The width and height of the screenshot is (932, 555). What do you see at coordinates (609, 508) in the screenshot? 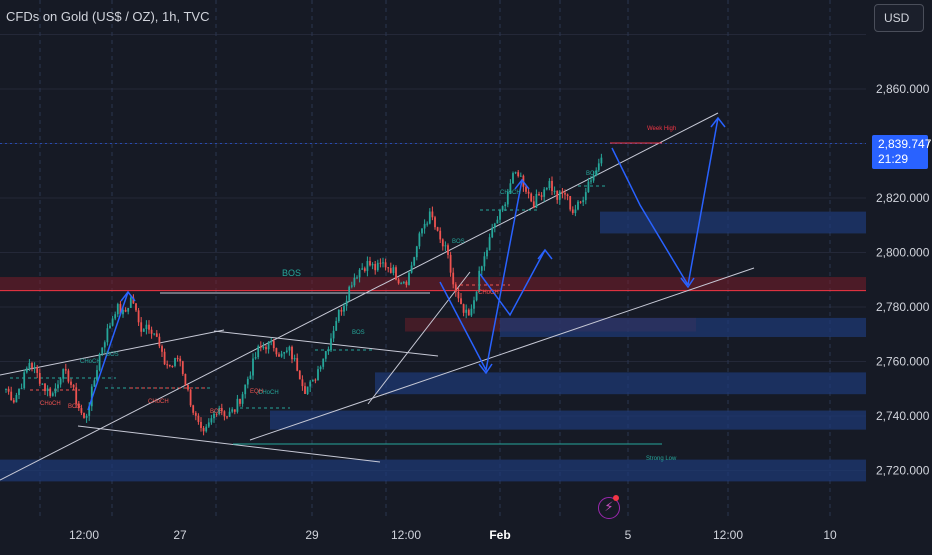
I see `lightning-icon: ⚡` at bounding box center [609, 508].